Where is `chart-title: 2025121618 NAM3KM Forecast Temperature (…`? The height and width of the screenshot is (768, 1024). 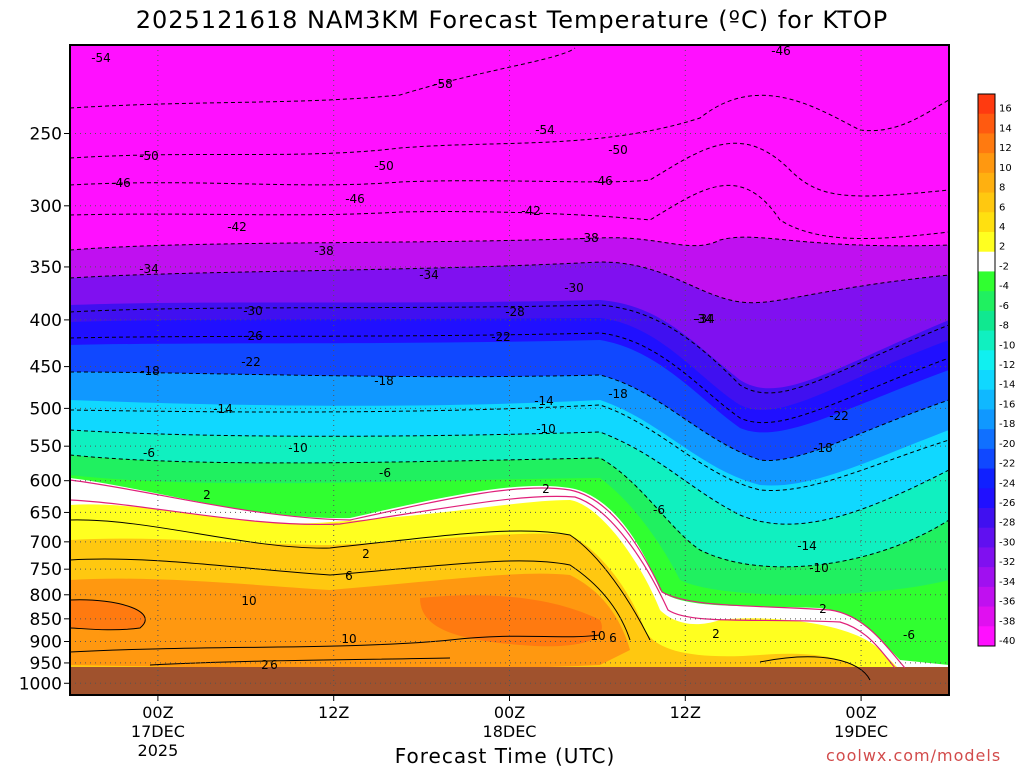
chart-title: 2025121618 NAM3KM Forecast Temperature (… is located at coordinates (512, 20).